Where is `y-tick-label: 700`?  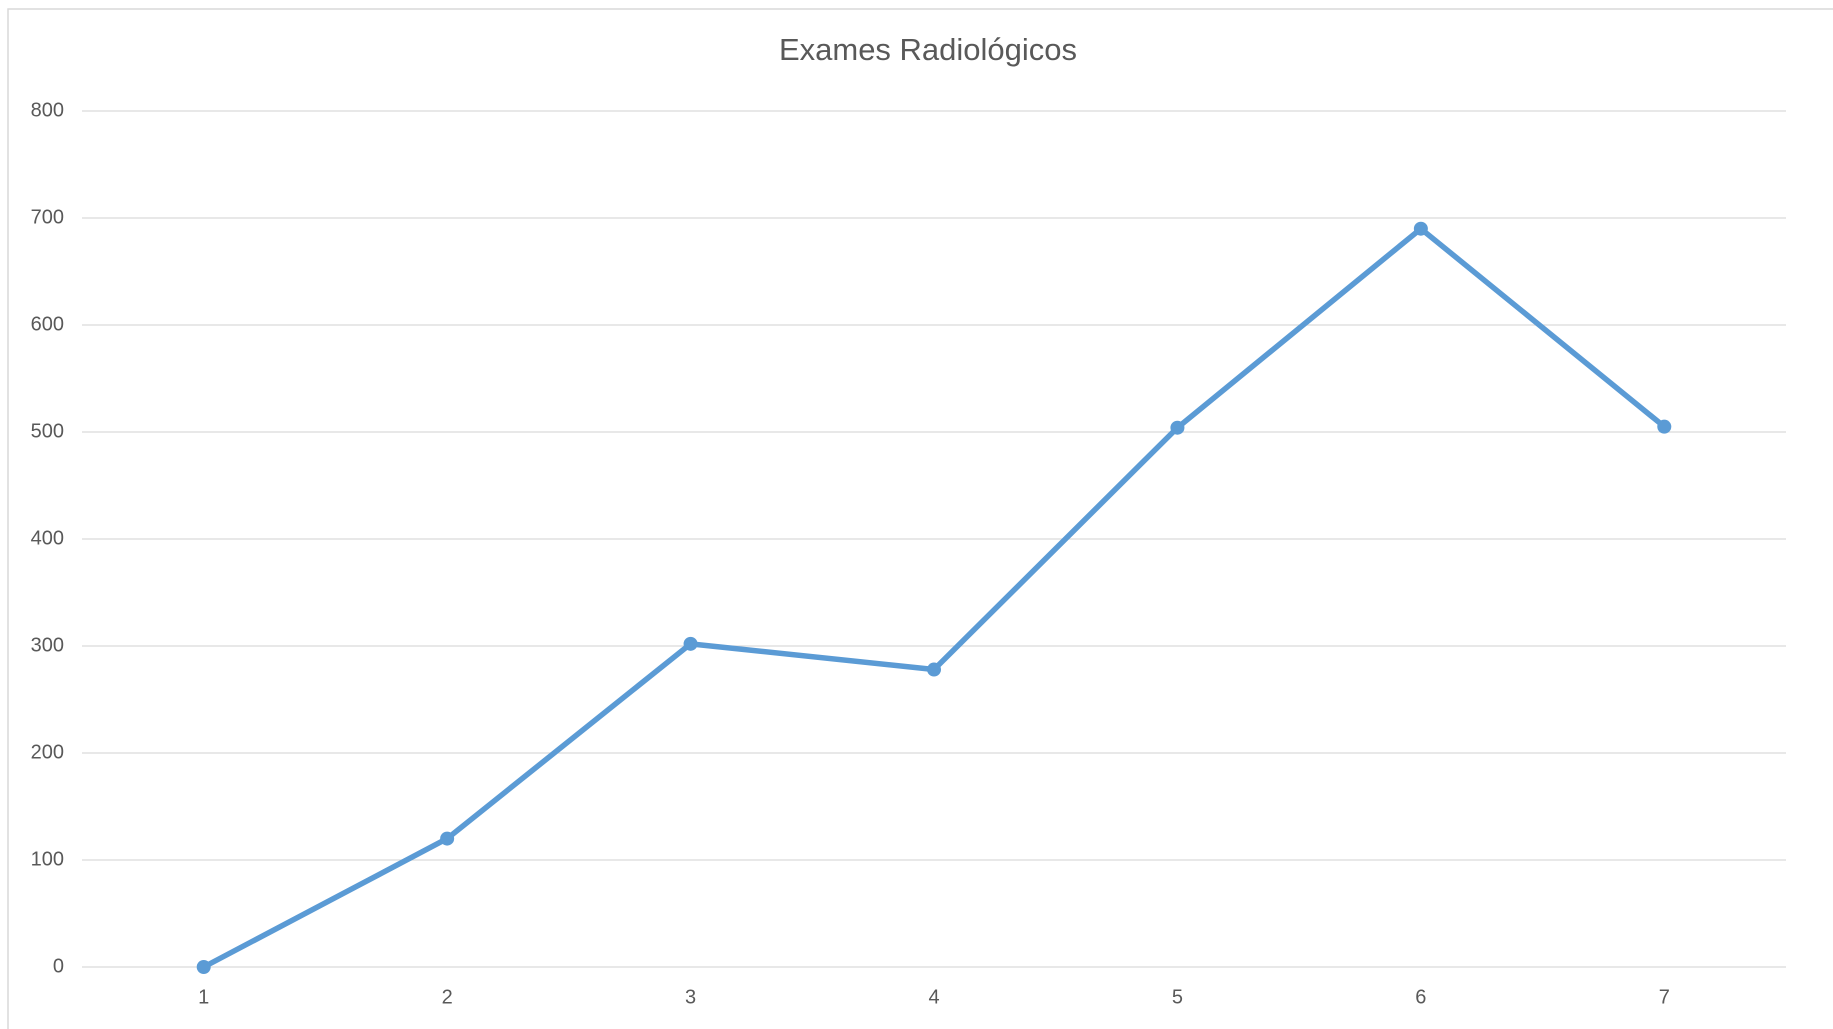 y-tick-label: 700 is located at coordinates (47, 217).